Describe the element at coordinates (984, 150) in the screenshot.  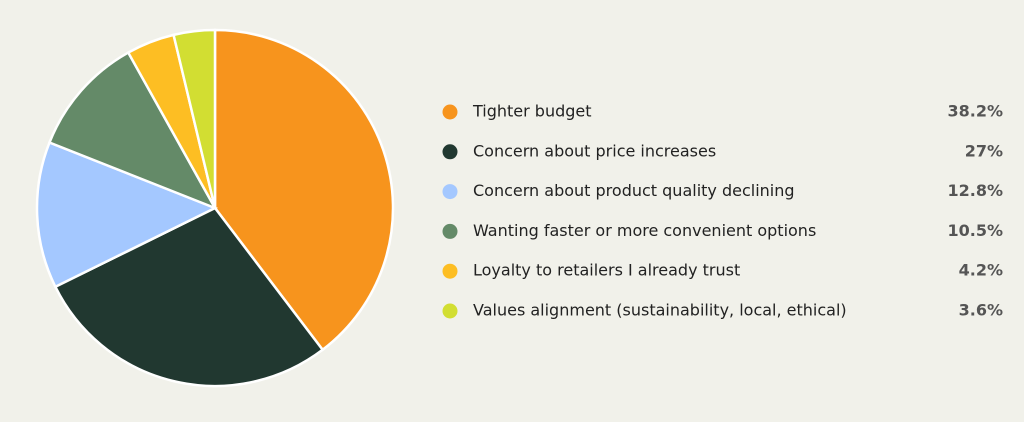
I see `value-label: 27%` at that location.